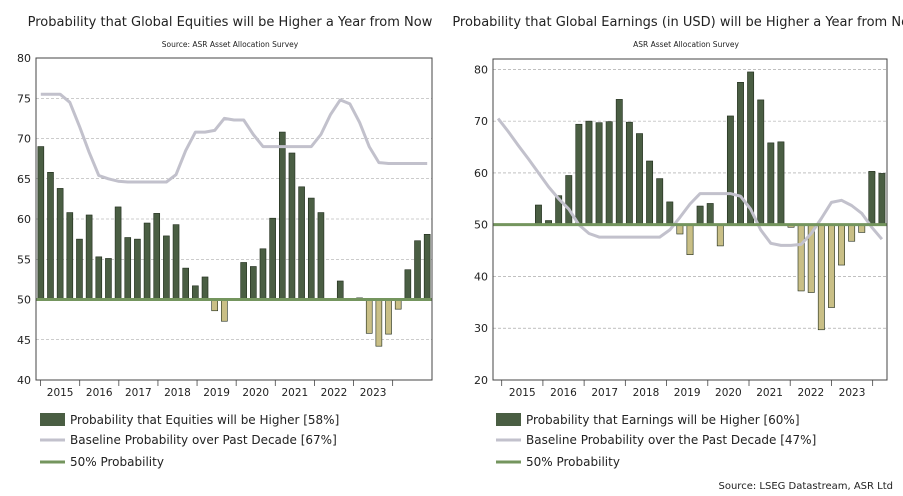 The height and width of the screenshot is (496, 903). I want to click on x-tick-label: 2020, so click(728, 393).